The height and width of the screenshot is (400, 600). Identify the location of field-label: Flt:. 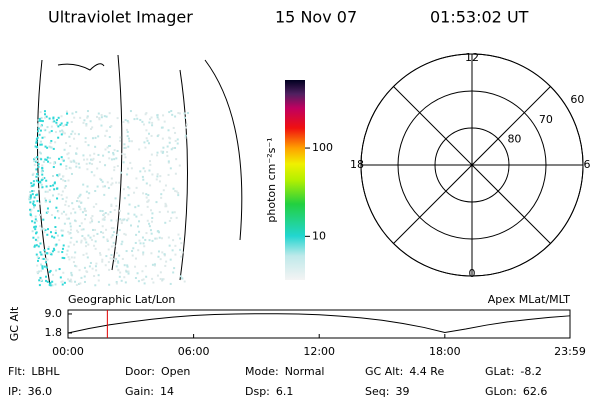
(16, 371).